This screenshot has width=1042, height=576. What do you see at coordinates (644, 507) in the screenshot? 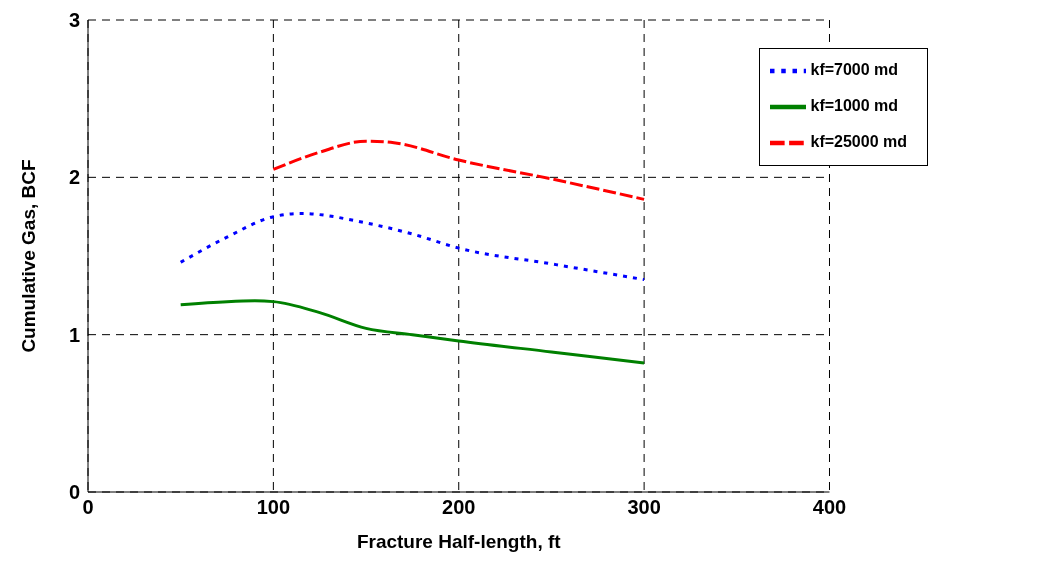
I see `x-tick-label: 300` at bounding box center [644, 507].